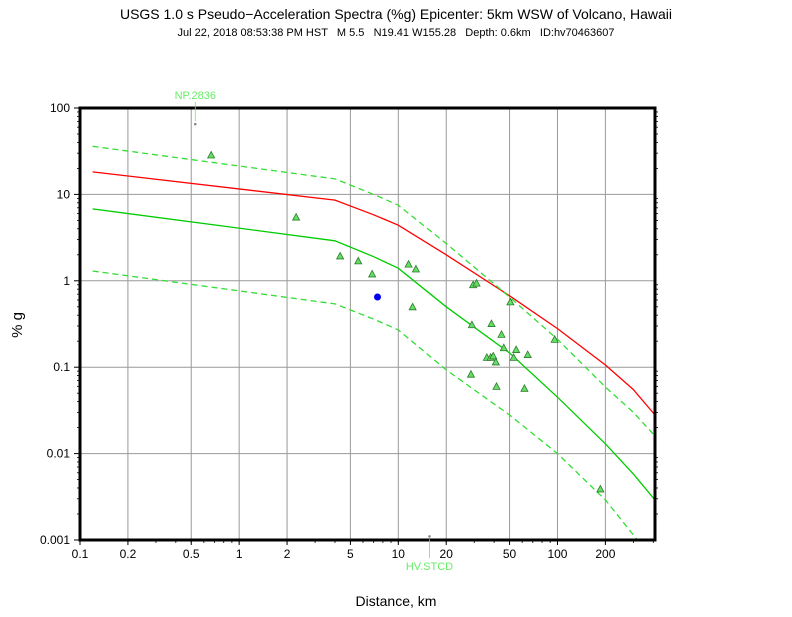  Describe the element at coordinates (557, 554) in the screenshot. I see `x-tick-label: 100` at that location.